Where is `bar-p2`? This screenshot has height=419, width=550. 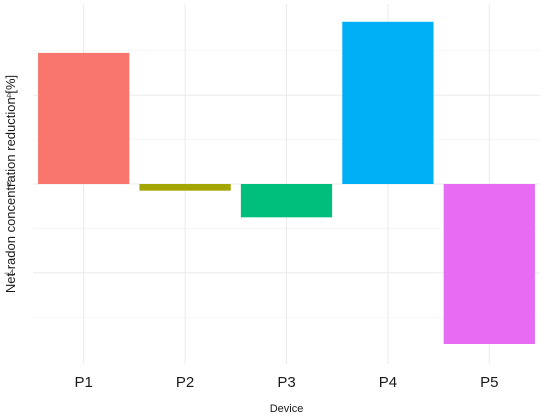
bar-p2 is located at coordinates (185, 187).